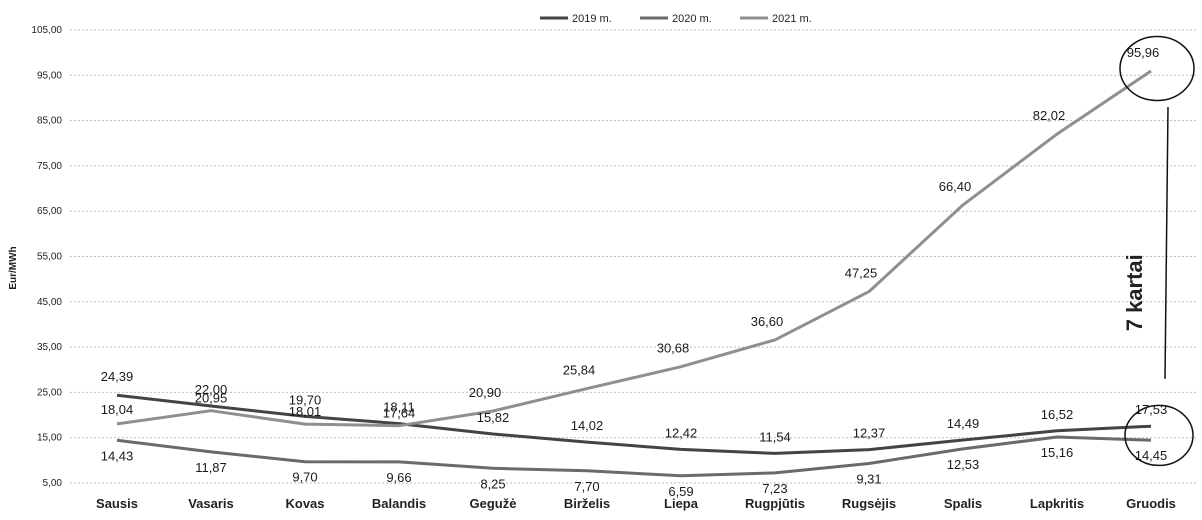 The width and height of the screenshot is (1202, 520). Describe the element at coordinates (692, 19) in the screenshot. I see `legend-label: 2020 m.` at that location.